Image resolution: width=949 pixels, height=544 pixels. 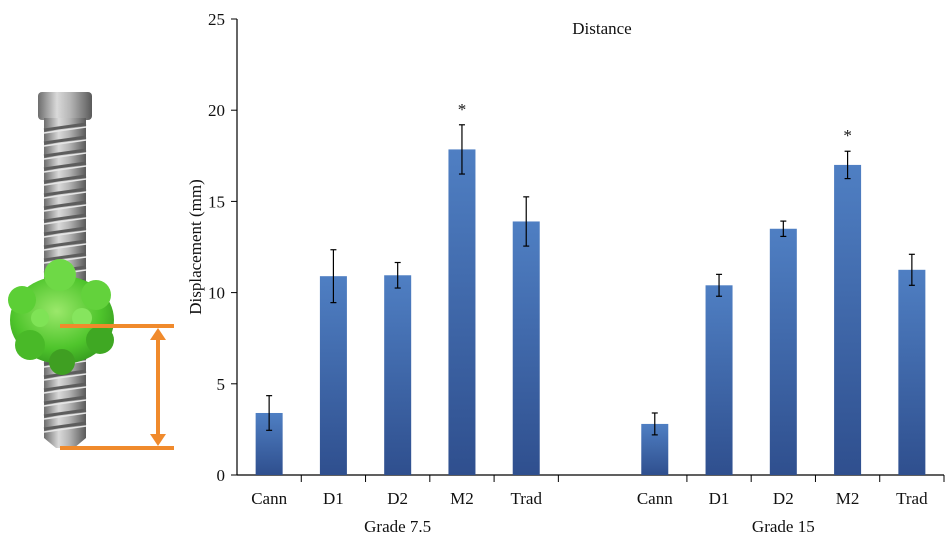 I want to click on y-axis-label: Displacement (mm), so click(x=195, y=247).